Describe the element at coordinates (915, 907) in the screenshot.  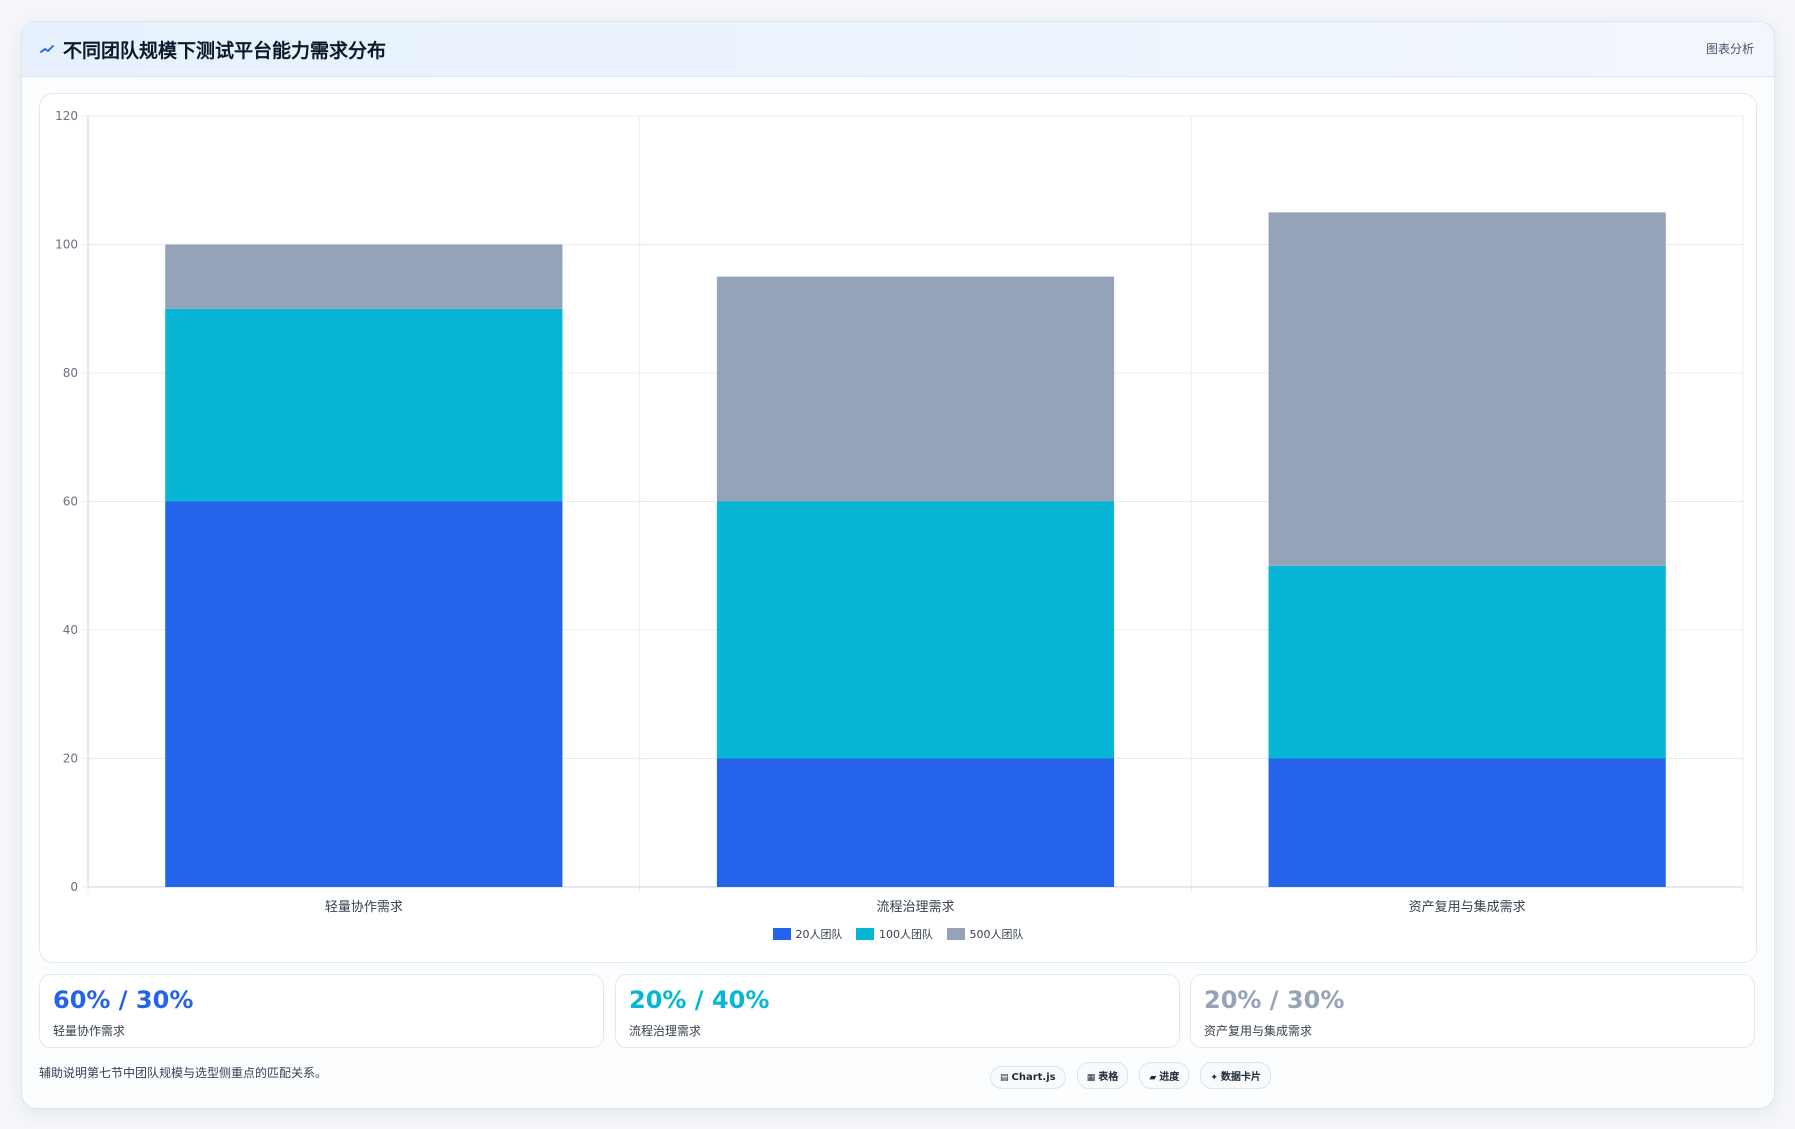
I see `x-tick-label: 流程治理需求` at that location.